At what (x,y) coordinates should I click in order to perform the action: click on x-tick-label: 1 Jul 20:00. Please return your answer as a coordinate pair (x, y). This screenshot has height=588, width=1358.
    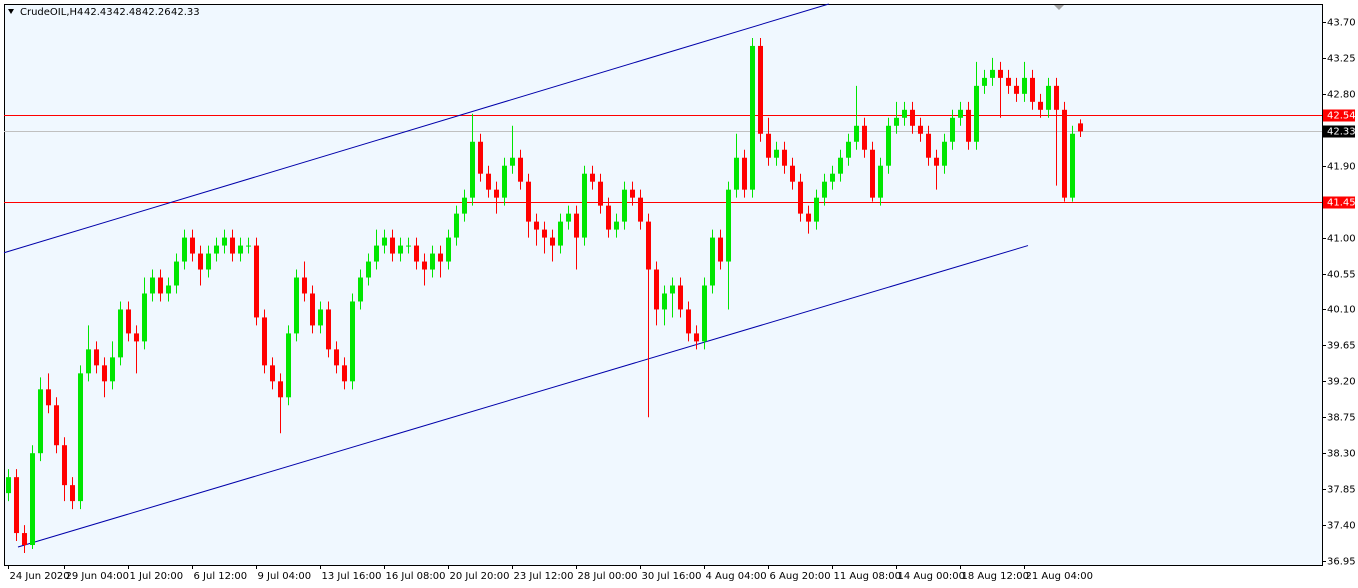
    Looking at the image, I should click on (157, 576).